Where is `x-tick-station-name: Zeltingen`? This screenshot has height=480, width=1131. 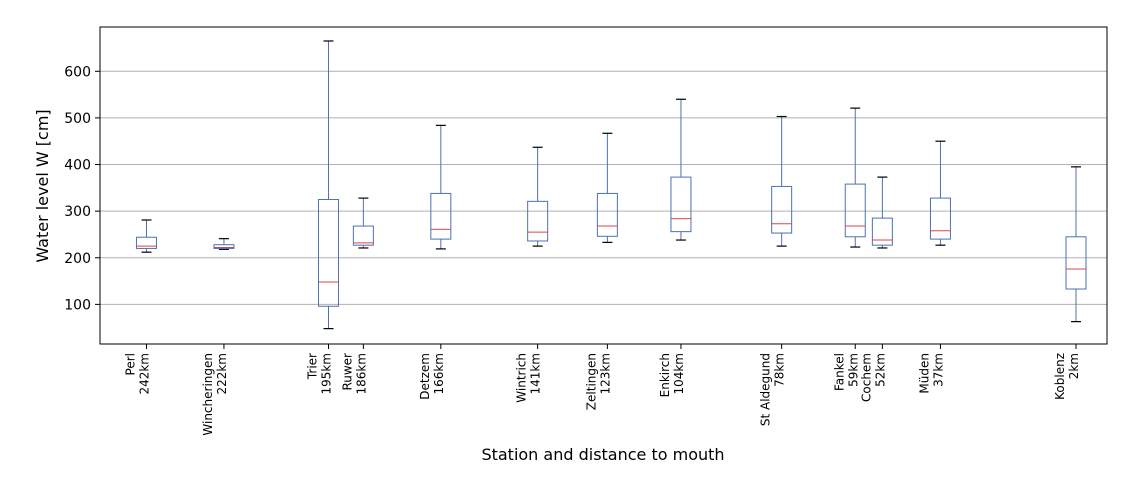 x-tick-station-name: Zeltingen is located at coordinates (591, 381).